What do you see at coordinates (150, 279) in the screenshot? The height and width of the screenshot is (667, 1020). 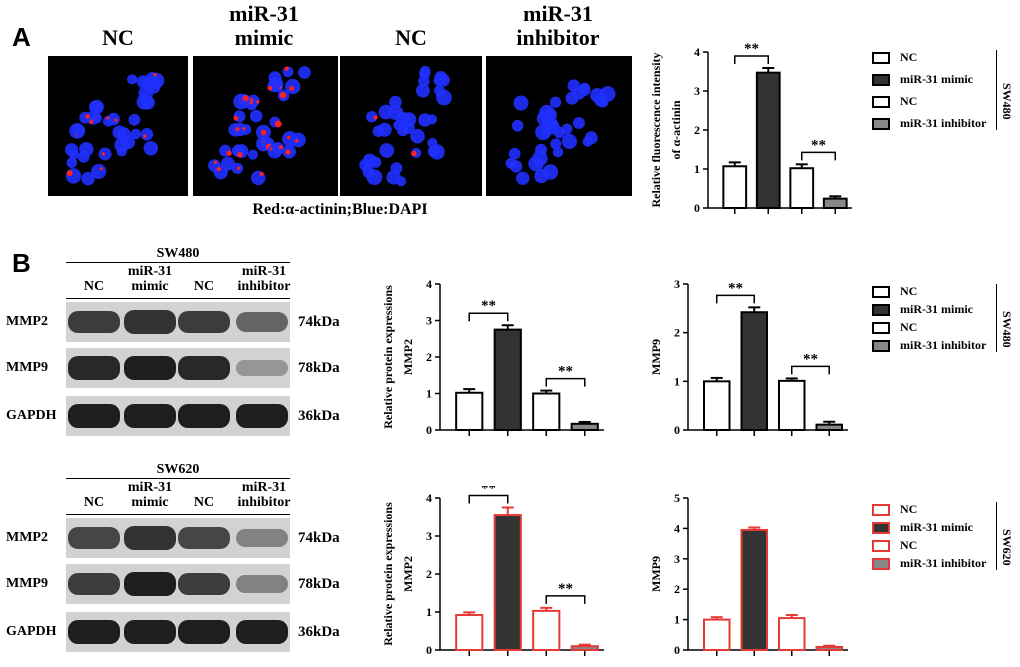 I see `blot-lane-label: miR-31 mimic` at bounding box center [150, 279].